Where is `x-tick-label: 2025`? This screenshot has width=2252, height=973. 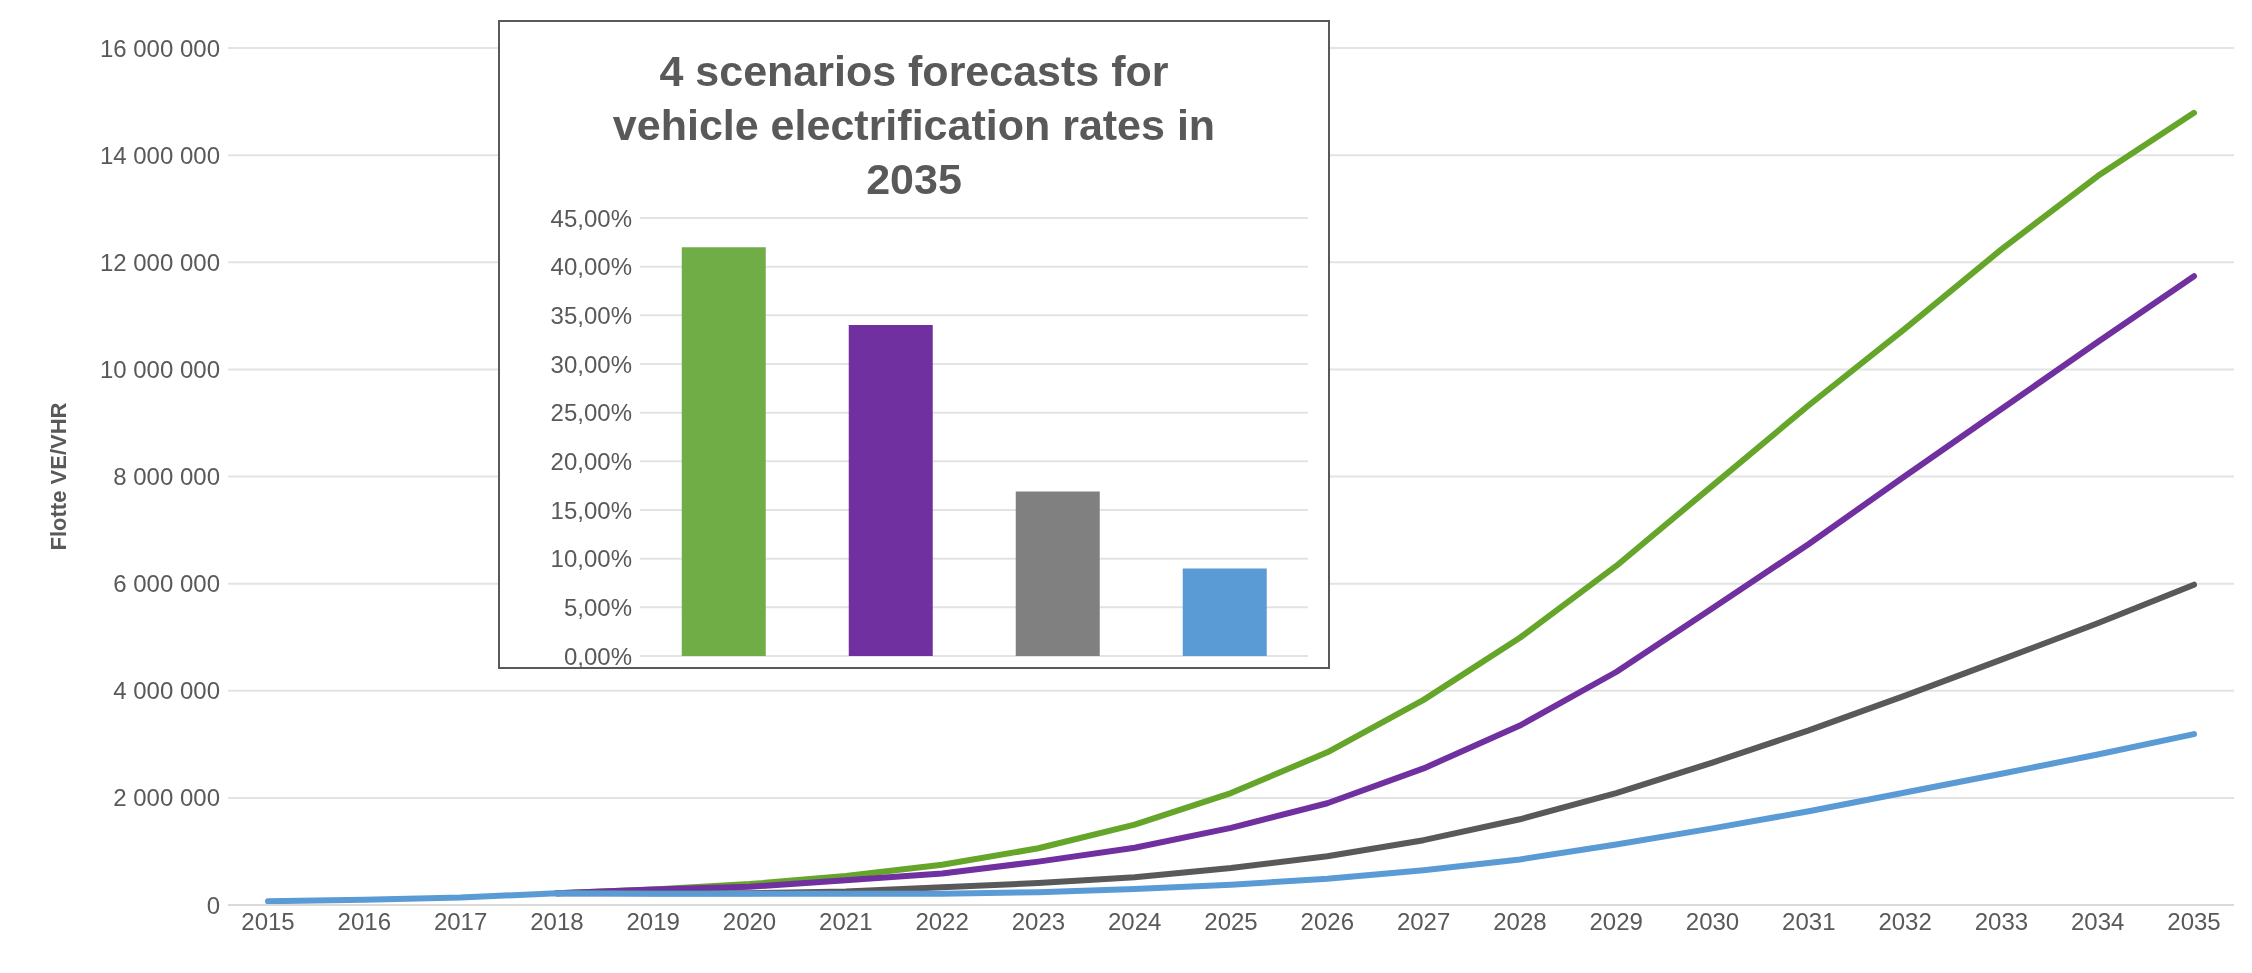 x-tick-label: 2025 is located at coordinates (1231, 922).